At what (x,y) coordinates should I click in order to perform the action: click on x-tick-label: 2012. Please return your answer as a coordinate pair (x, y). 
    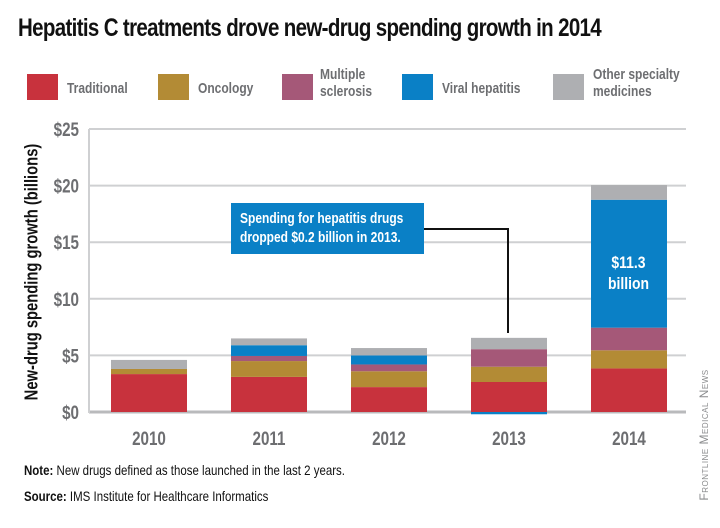
    Looking at the image, I should click on (389, 438).